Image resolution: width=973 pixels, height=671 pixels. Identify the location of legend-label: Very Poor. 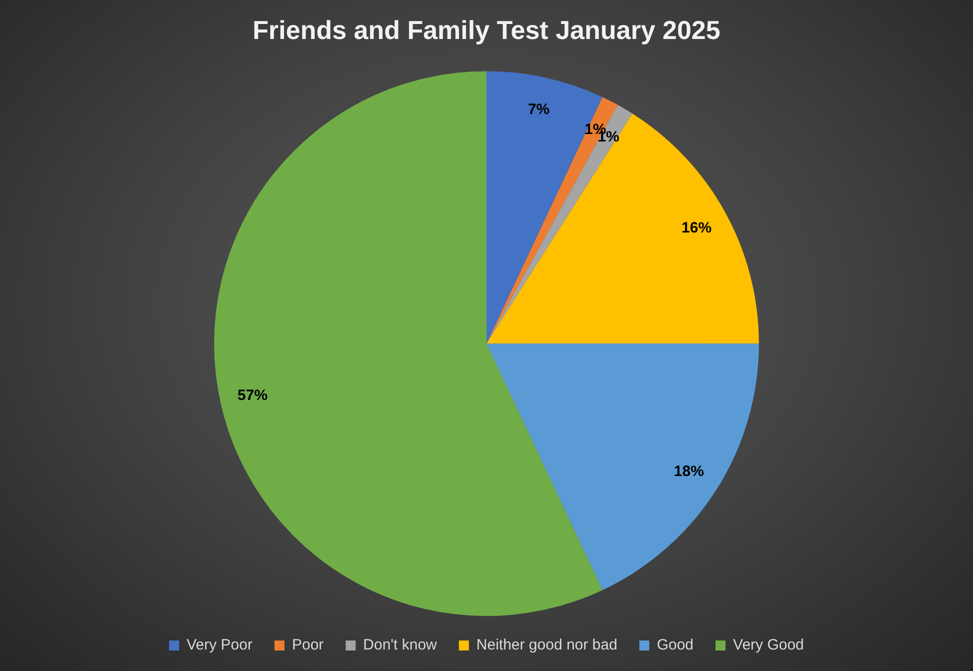
(219, 645).